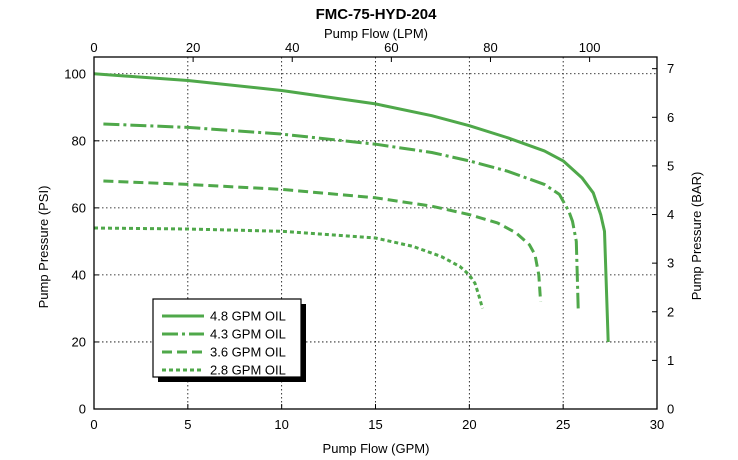  What do you see at coordinates (281, 424) in the screenshot?
I see `x-tick-label: 10` at bounding box center [281, 424].